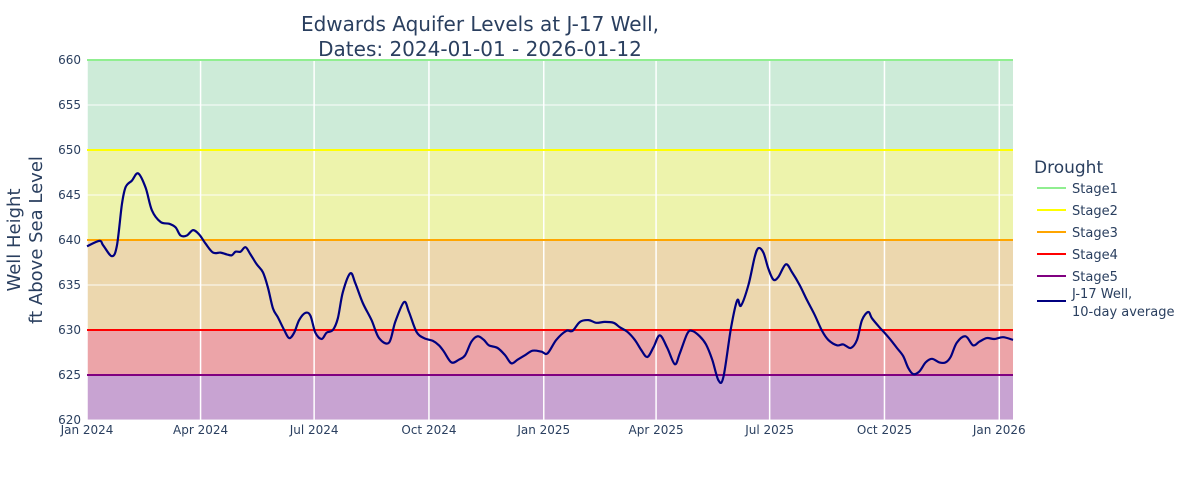  I want to click on y-tick-label: 645, so click(69, 195).